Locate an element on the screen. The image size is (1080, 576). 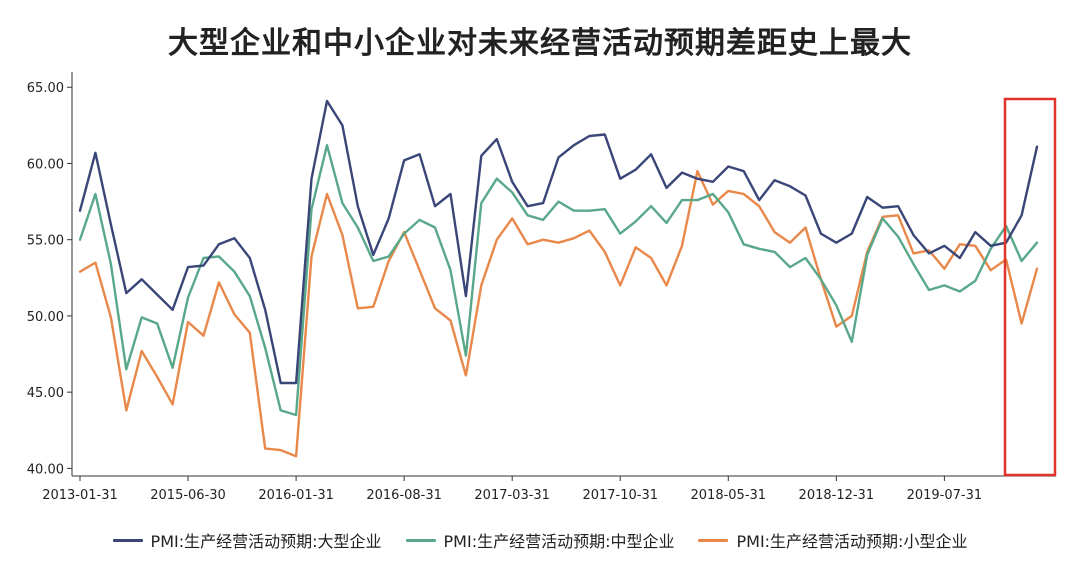
x-tick-label: 2017-03-31 is located at coordinates (512, 495).